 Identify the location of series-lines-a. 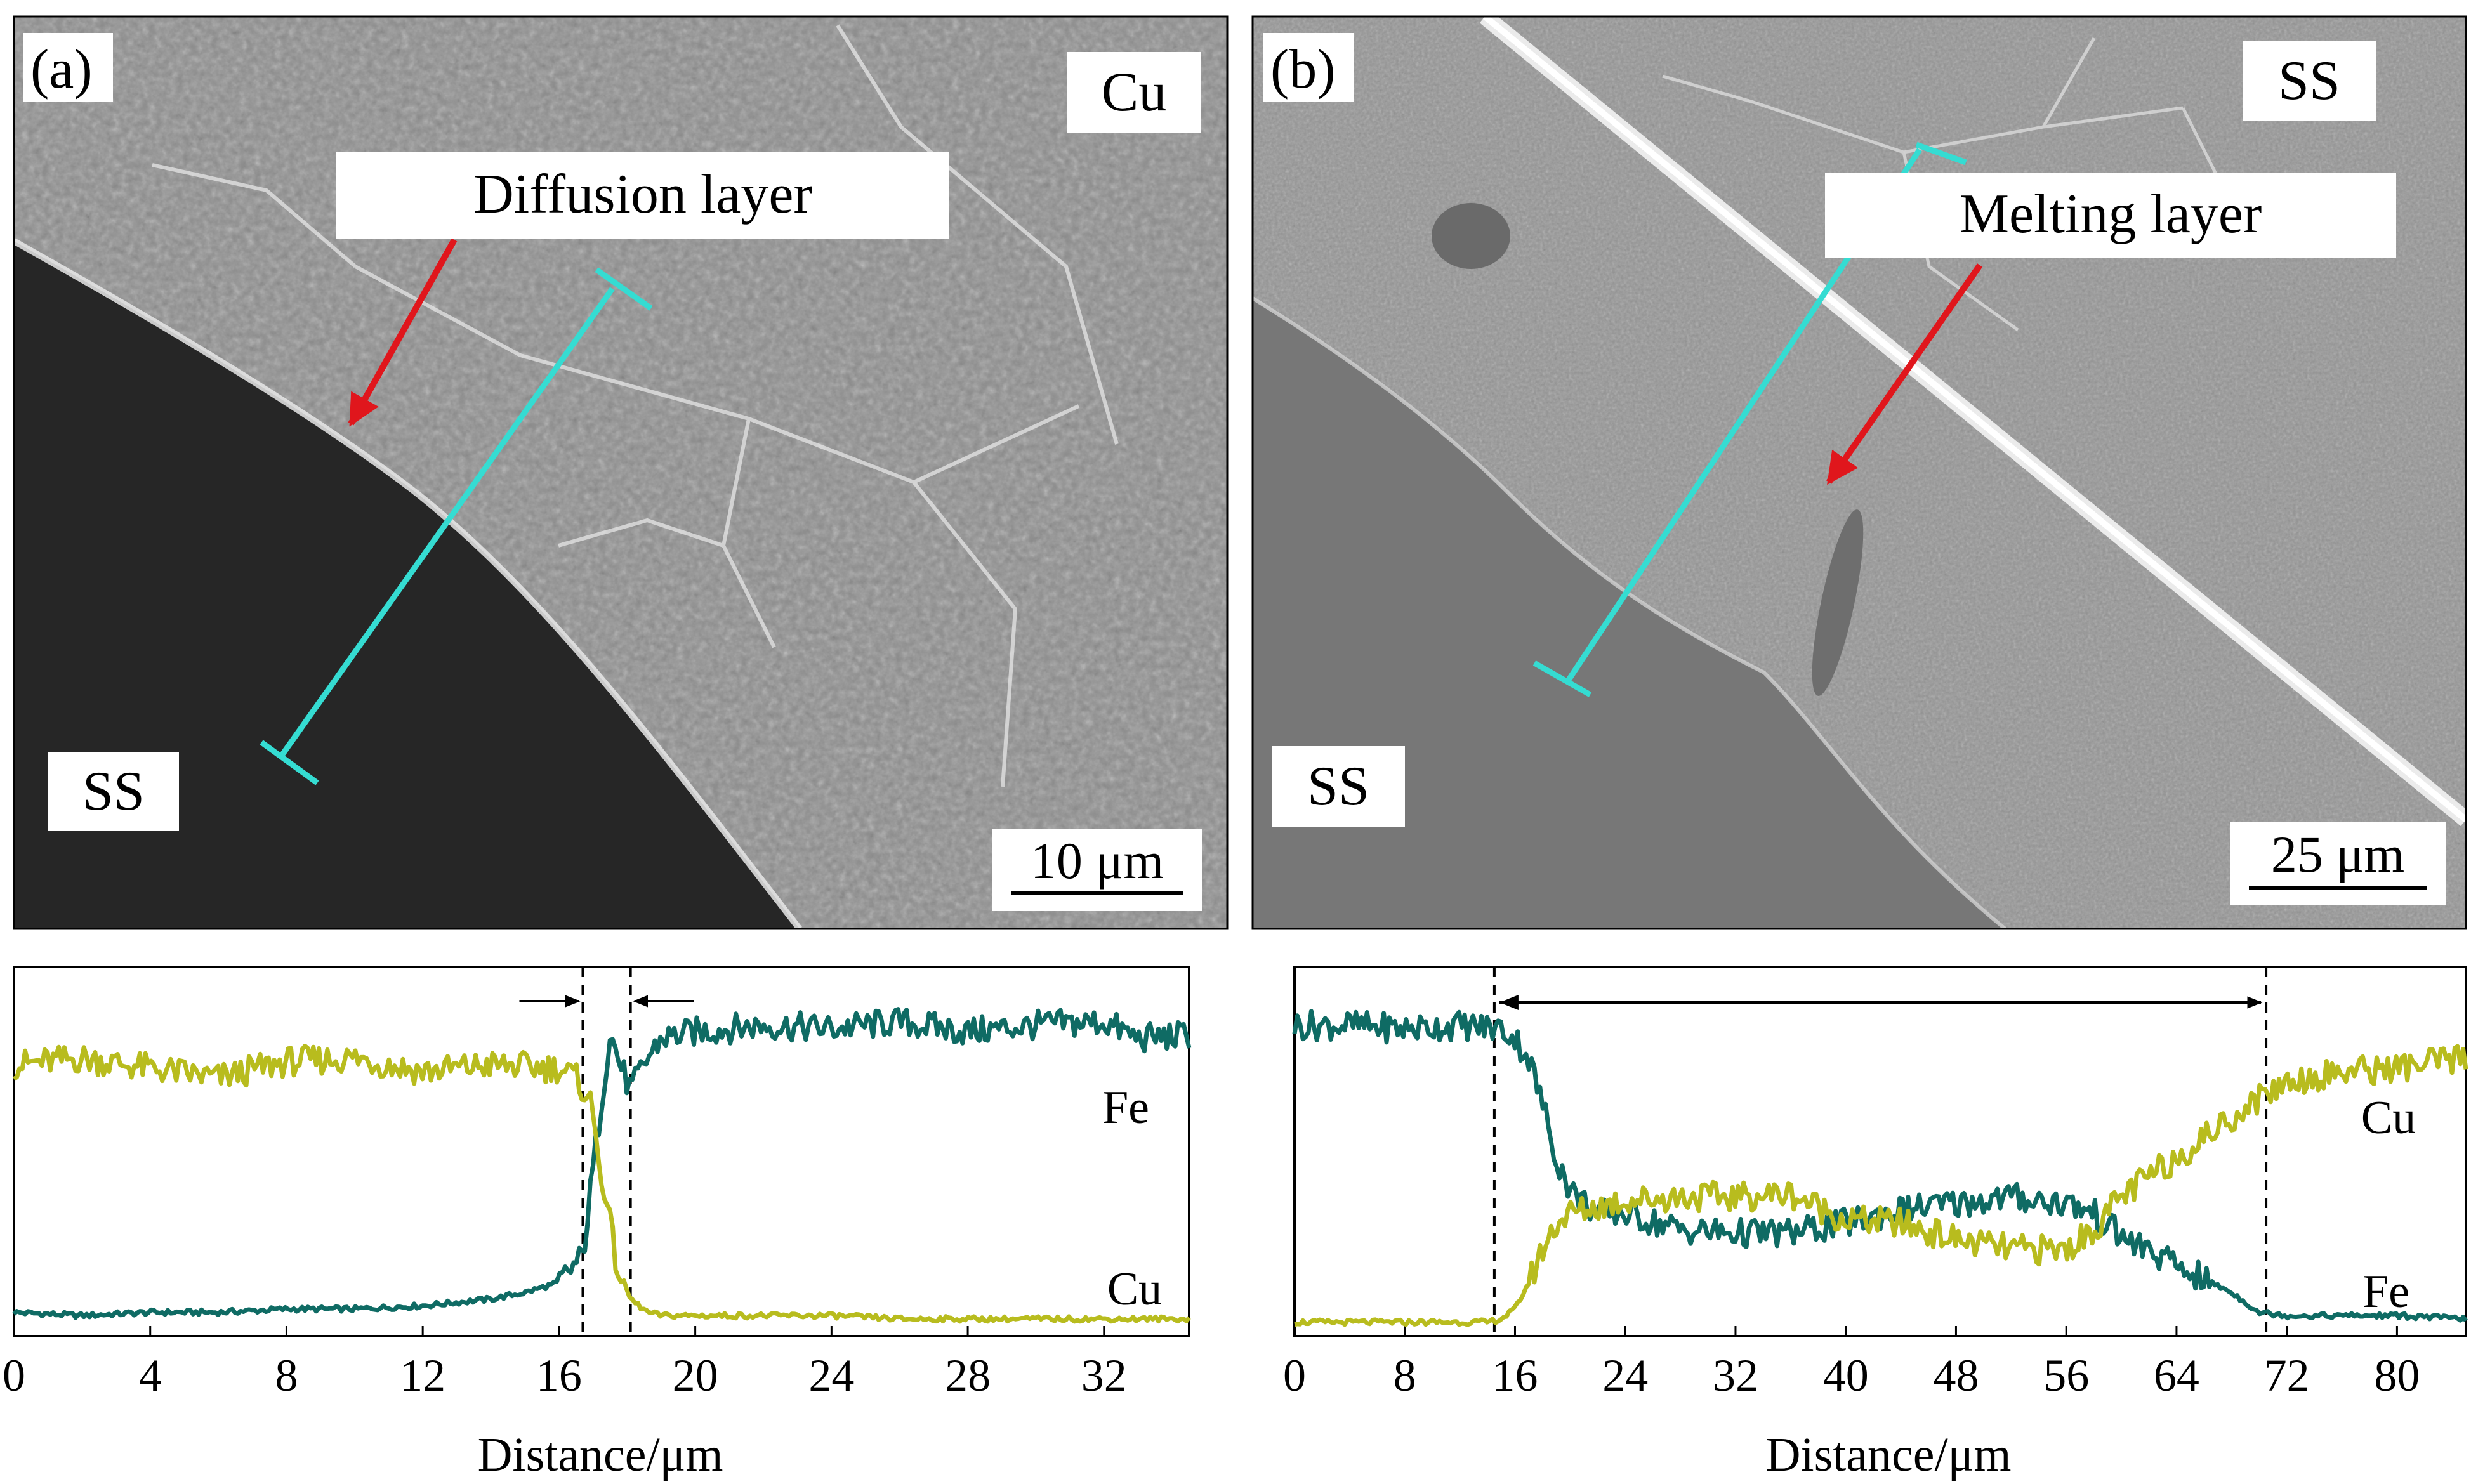
(602, 1166).